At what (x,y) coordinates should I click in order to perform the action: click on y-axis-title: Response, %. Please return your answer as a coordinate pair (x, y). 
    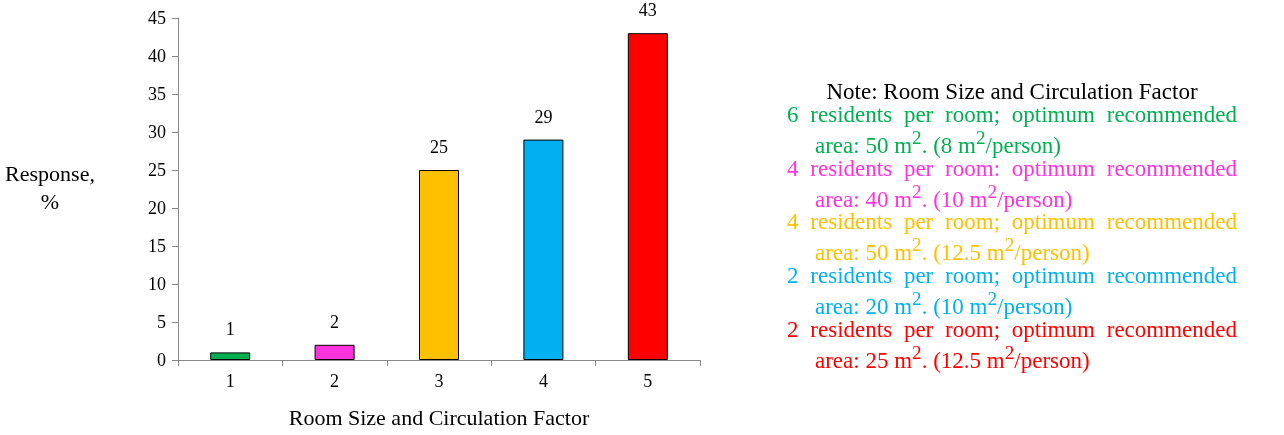
    Looking at the image, I should click on (50, 188).